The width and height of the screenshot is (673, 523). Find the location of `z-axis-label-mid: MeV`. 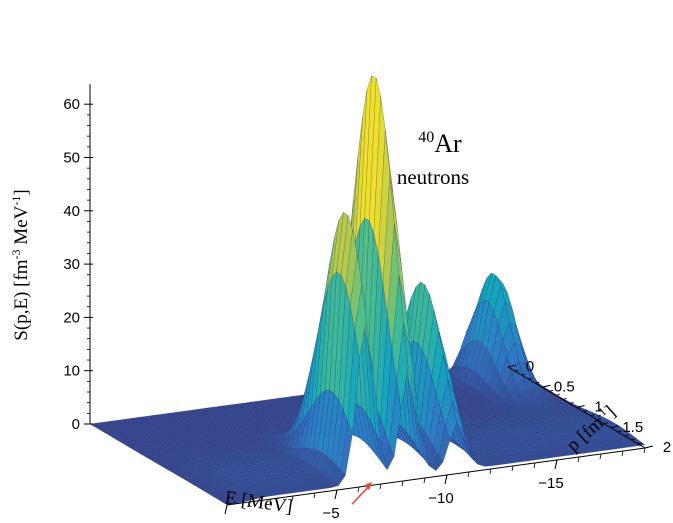

z-axis-label-mid: MeV is located at coordinates (21, 227).